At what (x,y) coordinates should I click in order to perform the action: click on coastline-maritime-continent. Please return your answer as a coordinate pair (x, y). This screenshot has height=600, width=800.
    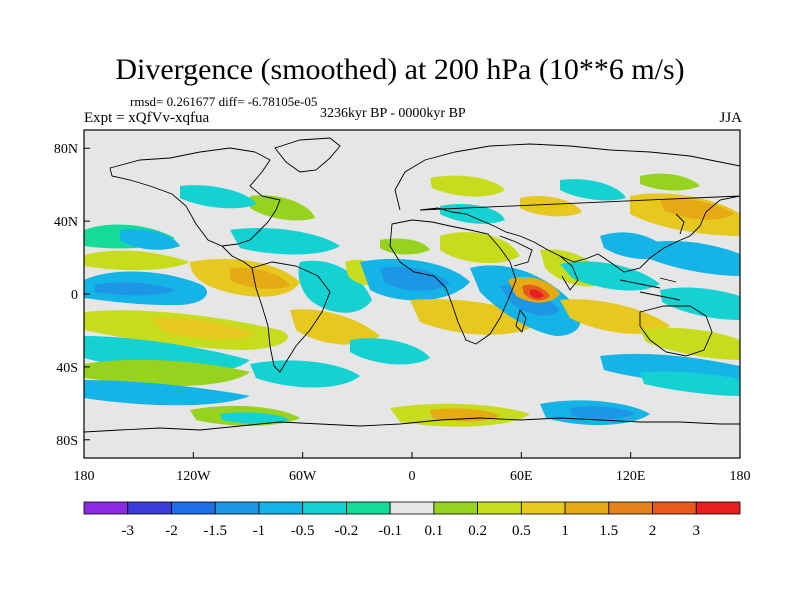
    Looking at the image, I should click on (650, 289).